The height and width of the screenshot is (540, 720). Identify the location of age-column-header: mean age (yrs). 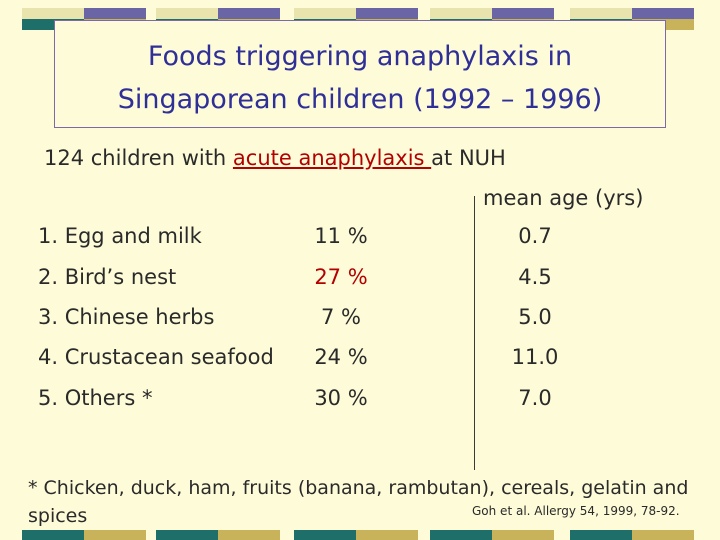
(563, 198).